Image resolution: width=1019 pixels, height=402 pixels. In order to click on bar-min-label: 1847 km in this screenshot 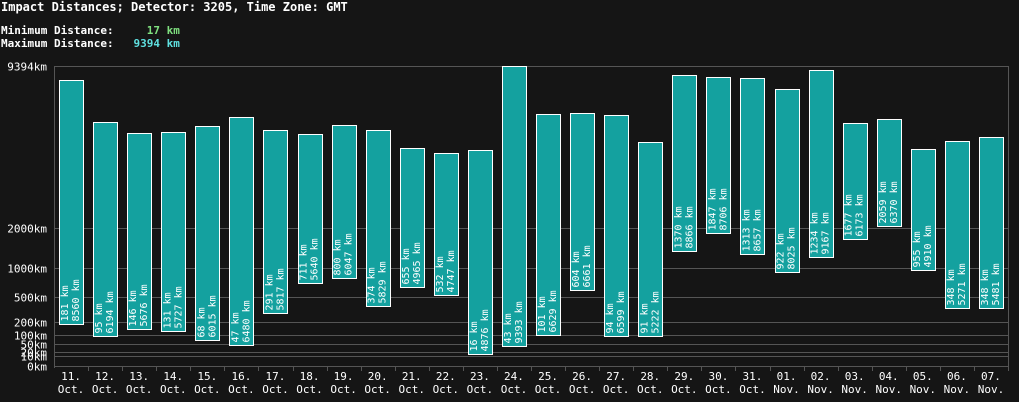, I will do `click(712, 209)`.